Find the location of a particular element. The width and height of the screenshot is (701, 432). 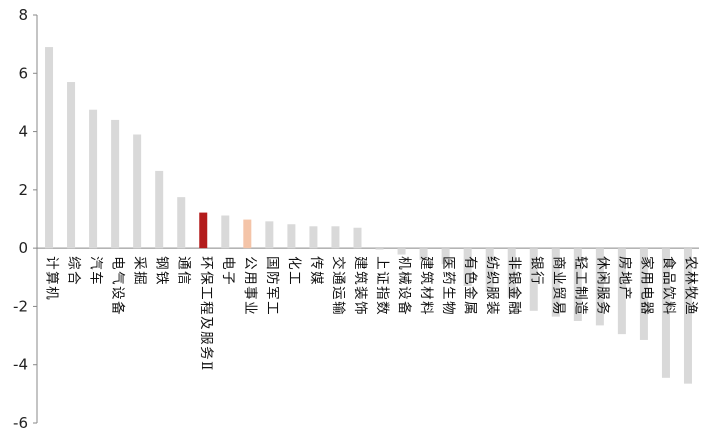

x-tick-label: 计算机 is located at coordinates (52, 278).